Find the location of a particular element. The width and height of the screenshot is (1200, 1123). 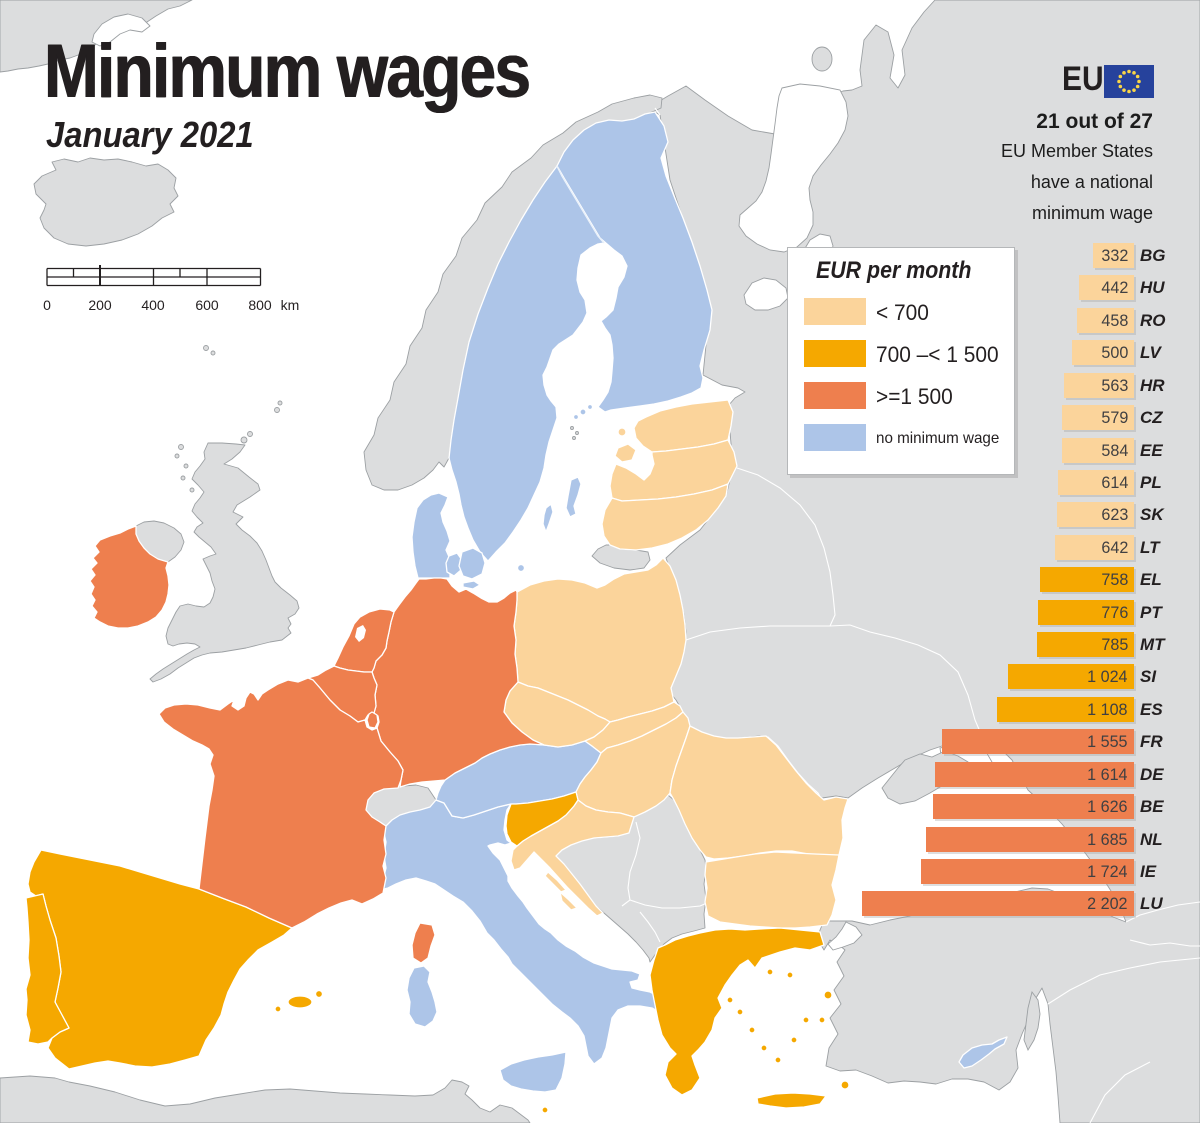

svg-text: 200 is located at coordinates (100, 305).